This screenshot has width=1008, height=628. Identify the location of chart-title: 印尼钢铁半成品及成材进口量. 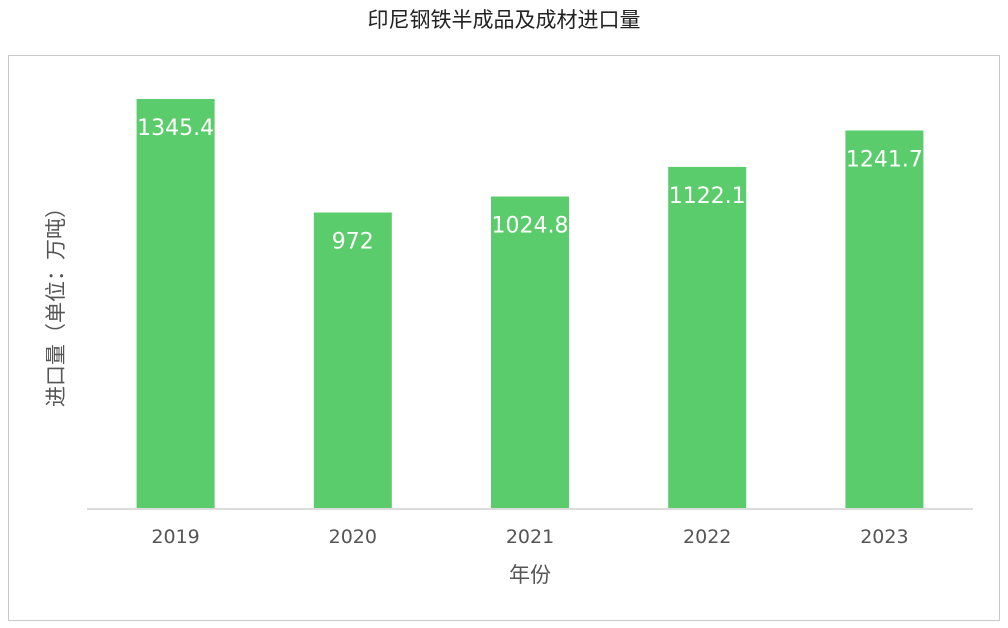
(504, 20).